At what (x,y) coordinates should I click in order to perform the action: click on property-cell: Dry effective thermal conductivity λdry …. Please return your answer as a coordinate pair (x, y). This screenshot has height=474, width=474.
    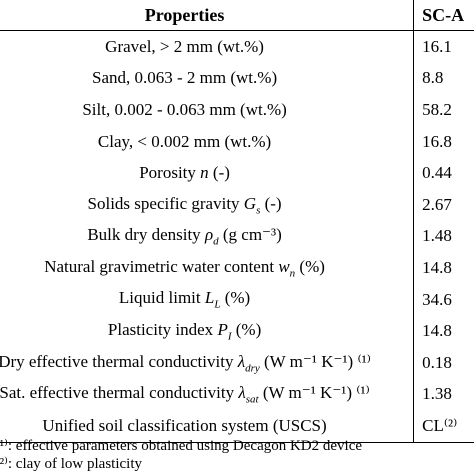
    Looking at the image, I should click on (207, 363).